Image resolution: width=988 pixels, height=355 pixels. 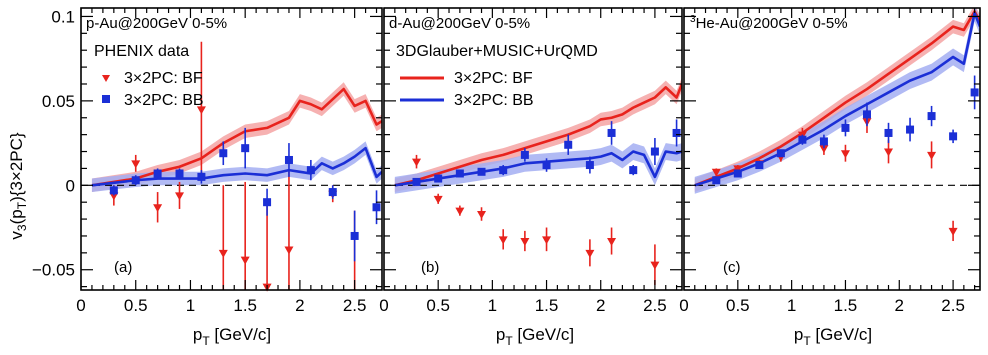 I want to click on legend-bf-data-marker, so click(x=106, y=78).